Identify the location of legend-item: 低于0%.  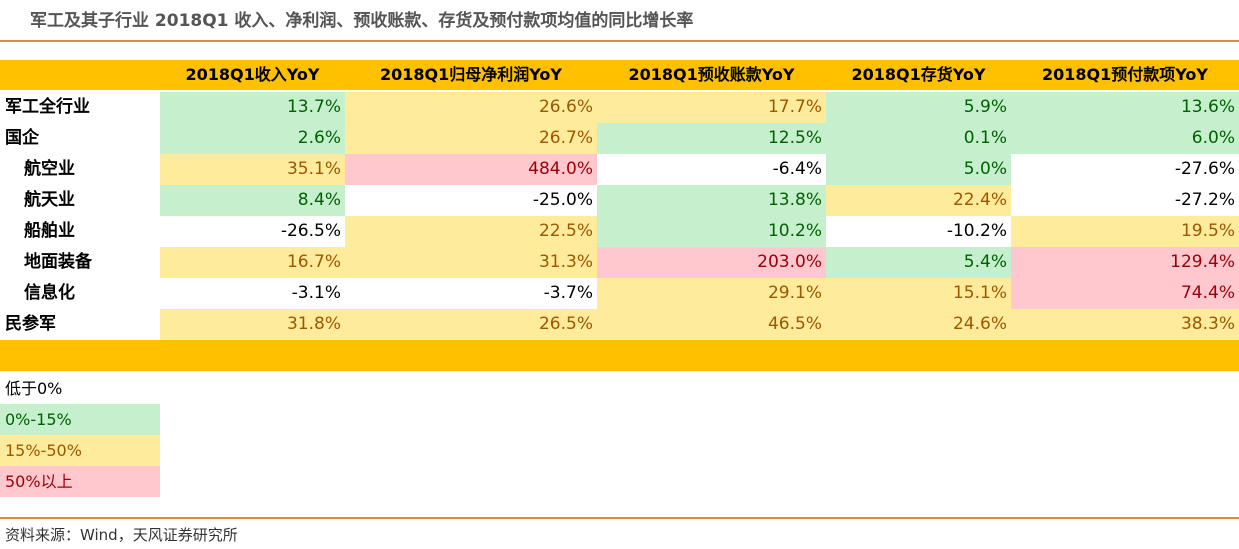
(80, 388).